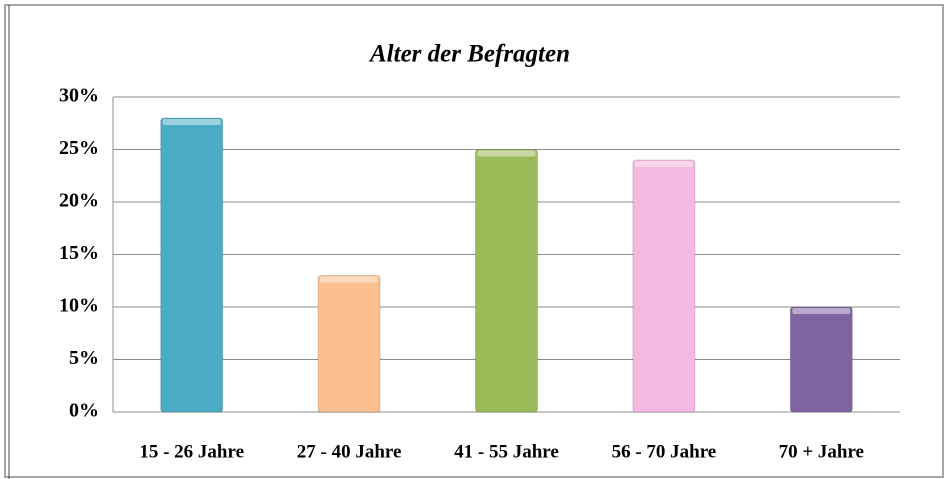 This screenshot has height=479, width=948. What do you see at coordinates (79, 148) in the screenshot?
I see `y-tick-label: 25%` at bounding box center [79, 148].